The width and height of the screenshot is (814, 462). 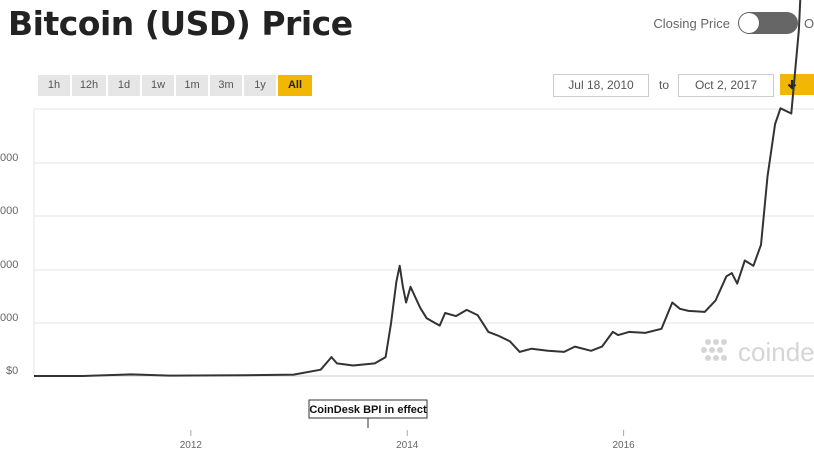 What do you see at coordinates (664, 85) in the screenshot?
I see `date-to-label: to` at bounding box center [664, 85].